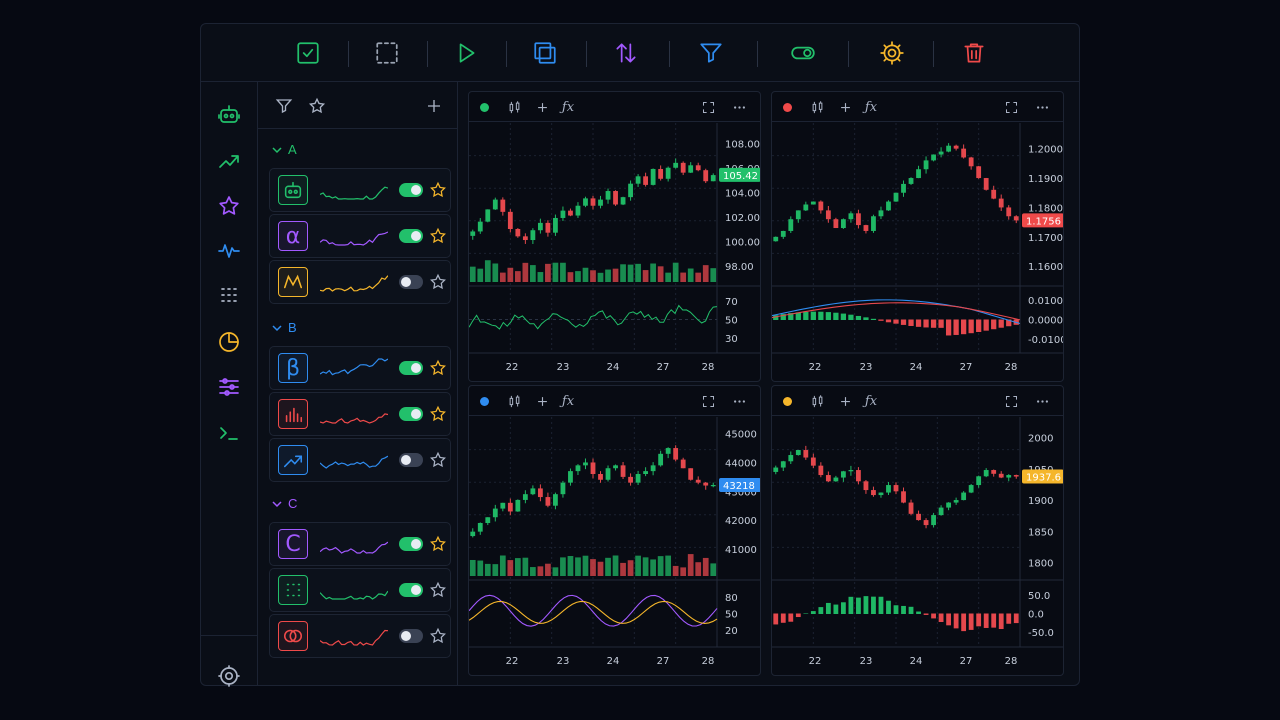 The height and width of the screenshot is (720, 1280). What do you see at coordinates (284, 327) in the screenshot?
I see `group-b-header: B` at bounding box center [284, 327].